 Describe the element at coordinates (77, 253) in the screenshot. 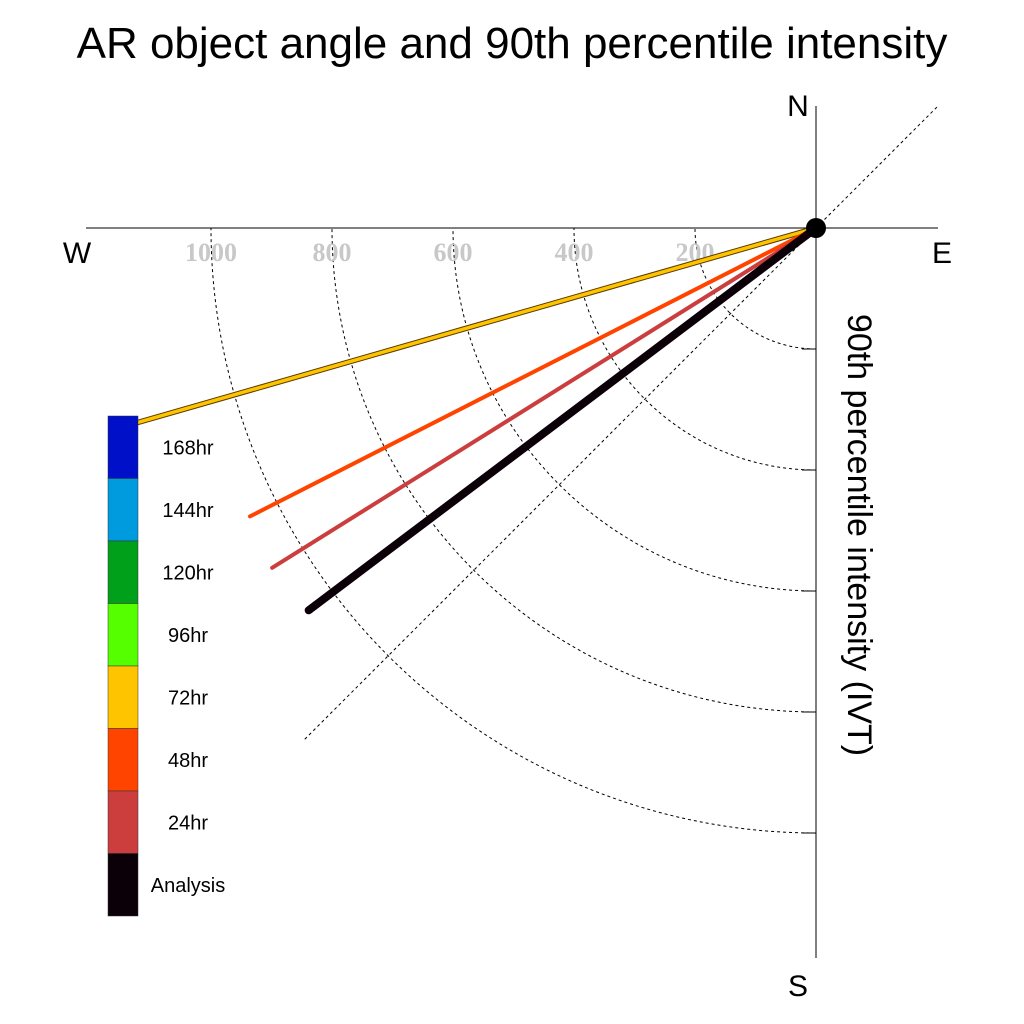

I see `compass-west-label: W` at that location.